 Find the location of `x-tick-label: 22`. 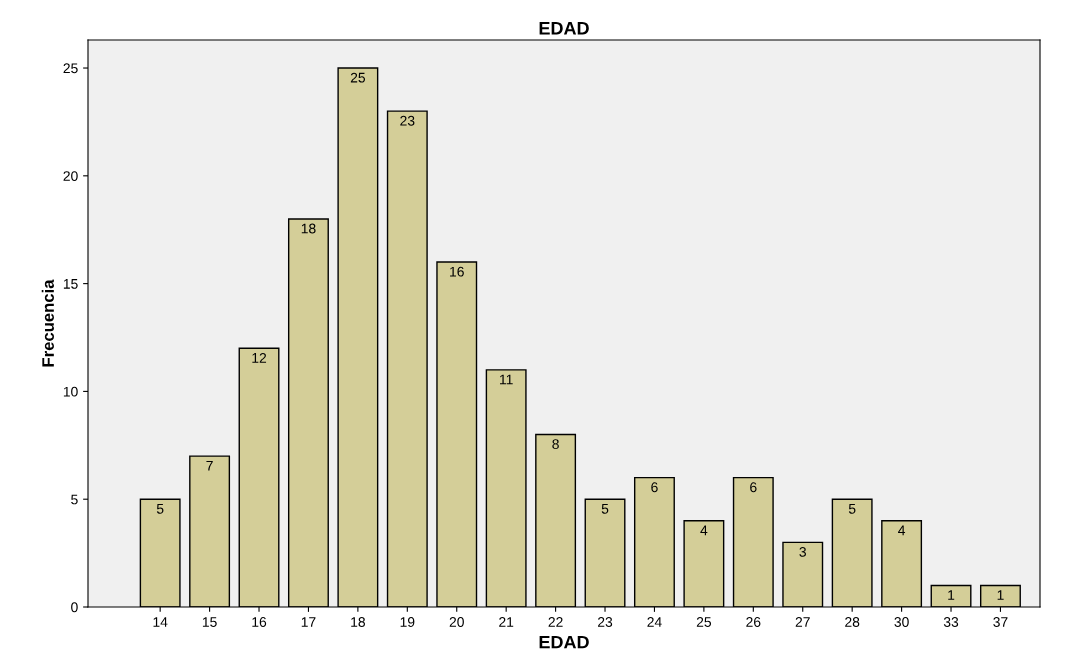

x-tick-label: 22 is located at coordinates (555, 622).